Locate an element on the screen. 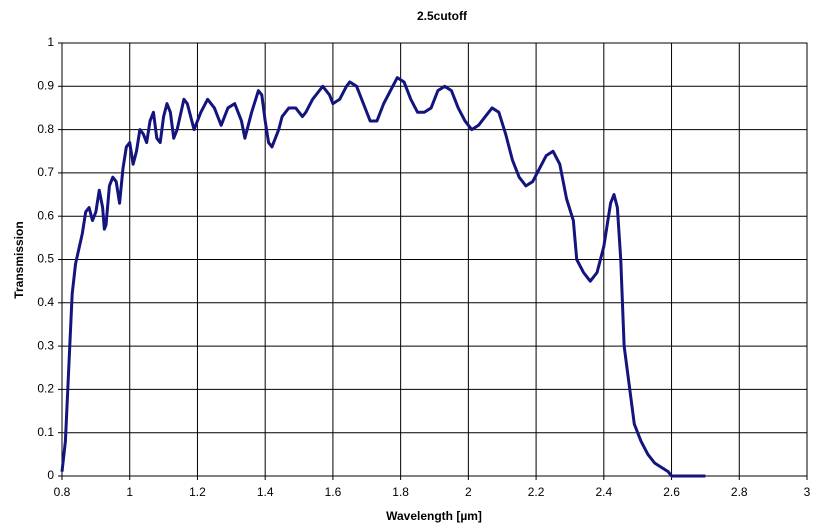 The image size is (826, 532). y-tick-label: 0.6 is located at coordinates (45, 215).